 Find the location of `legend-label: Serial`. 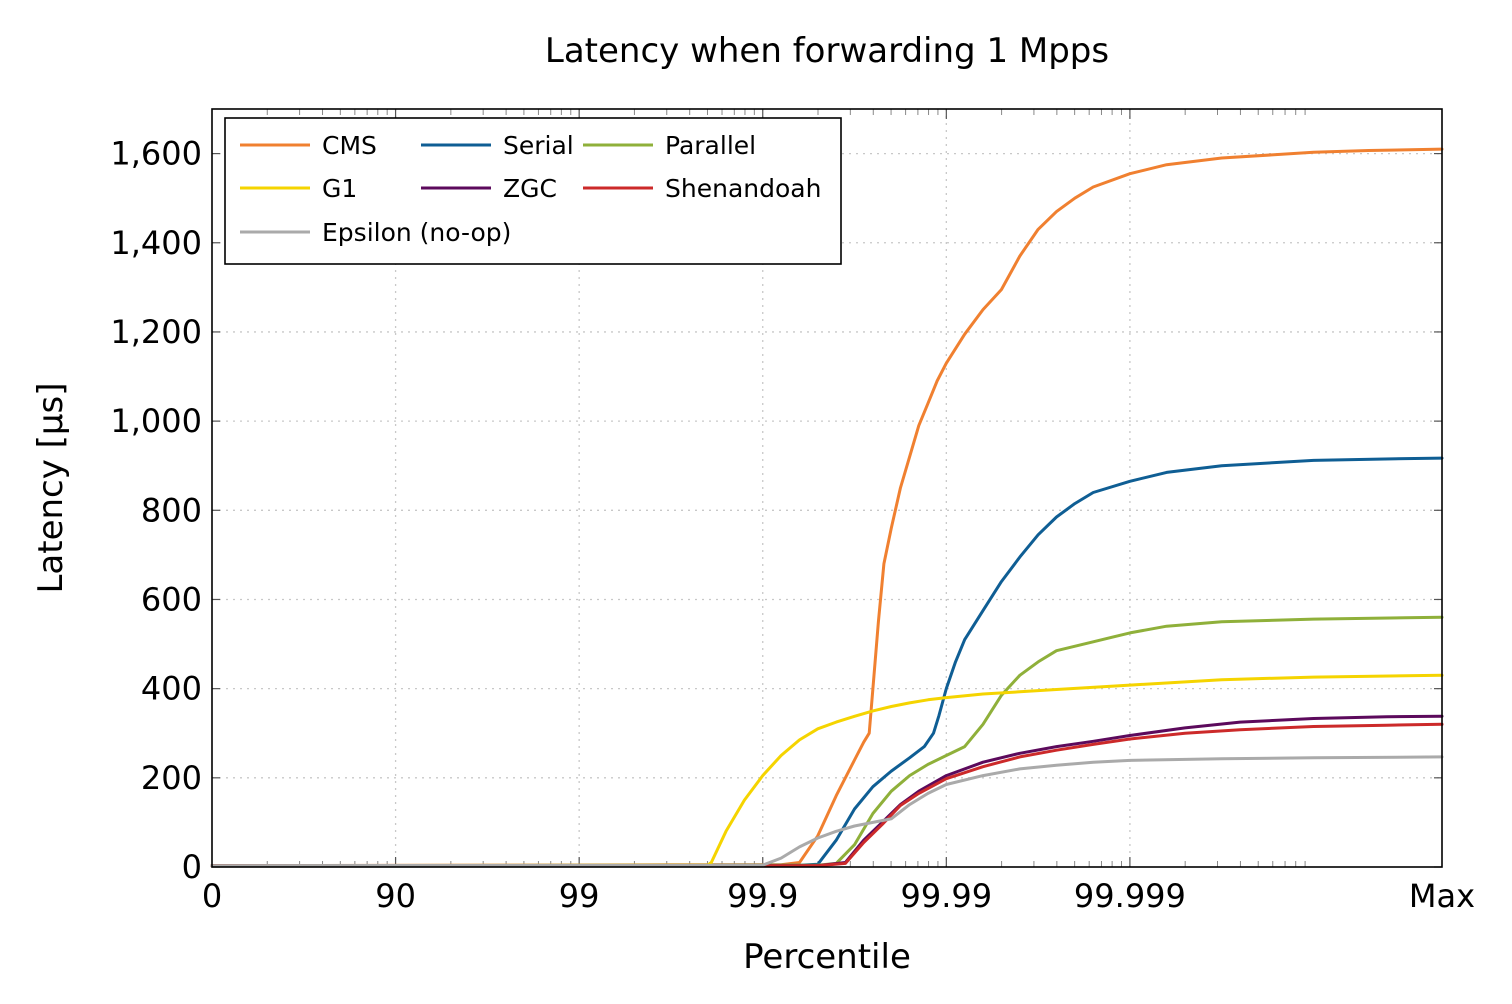

legend-label: Serial is located at coordinates (538, 145).